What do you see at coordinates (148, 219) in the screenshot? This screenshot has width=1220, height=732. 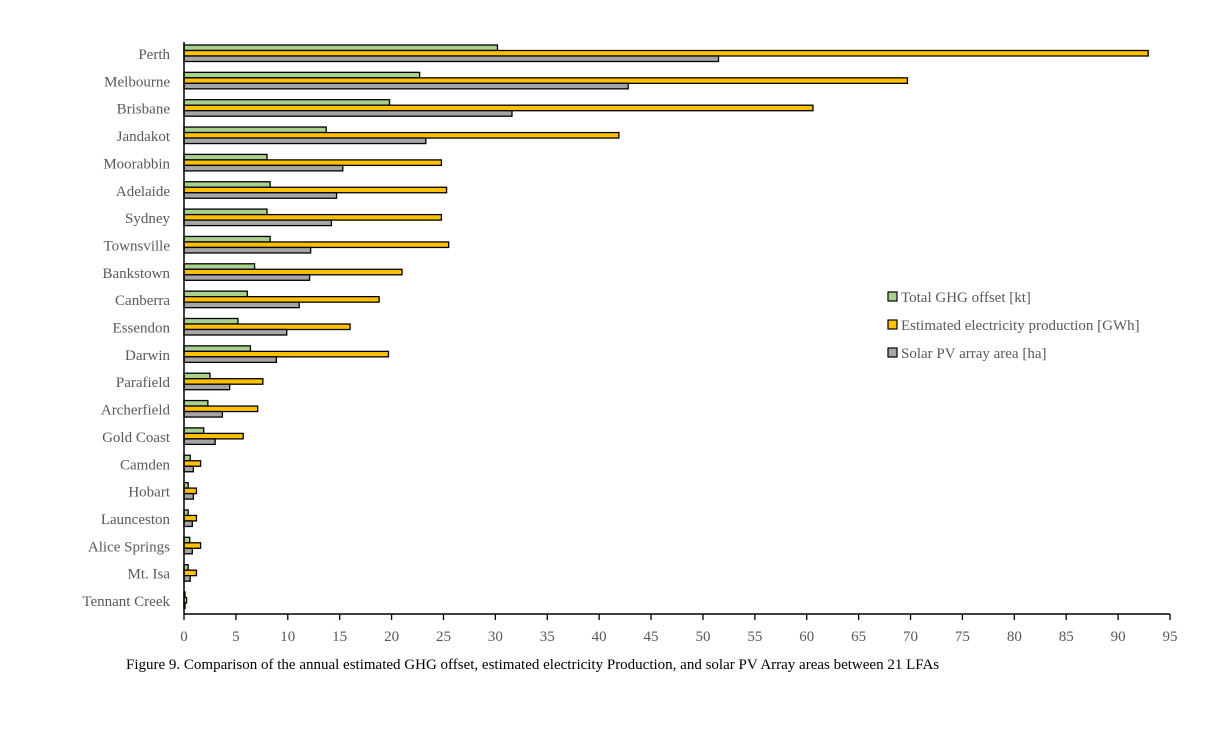 I see `category-label: Sydney` at bounding box center [148, 219].